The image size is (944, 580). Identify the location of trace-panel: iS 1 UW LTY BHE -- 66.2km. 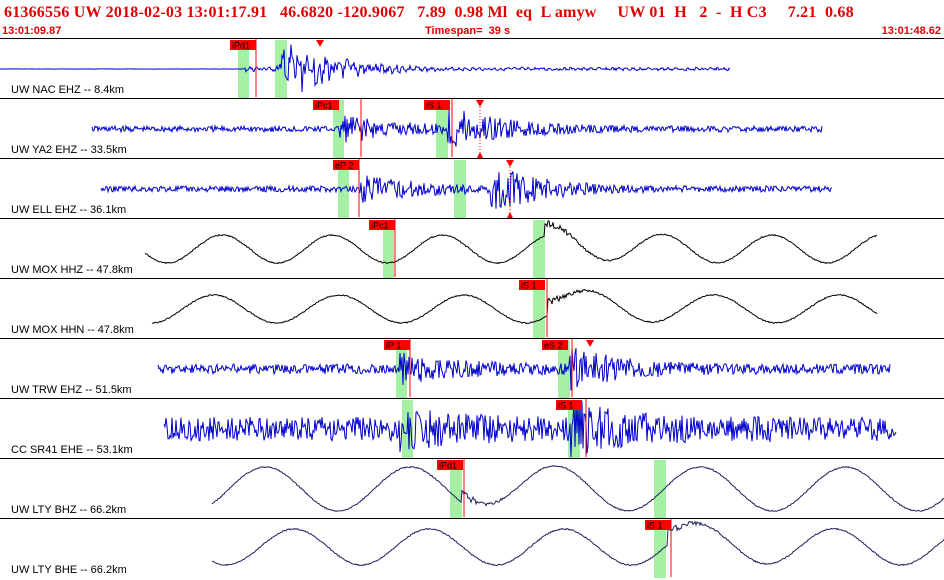
(472, 548).